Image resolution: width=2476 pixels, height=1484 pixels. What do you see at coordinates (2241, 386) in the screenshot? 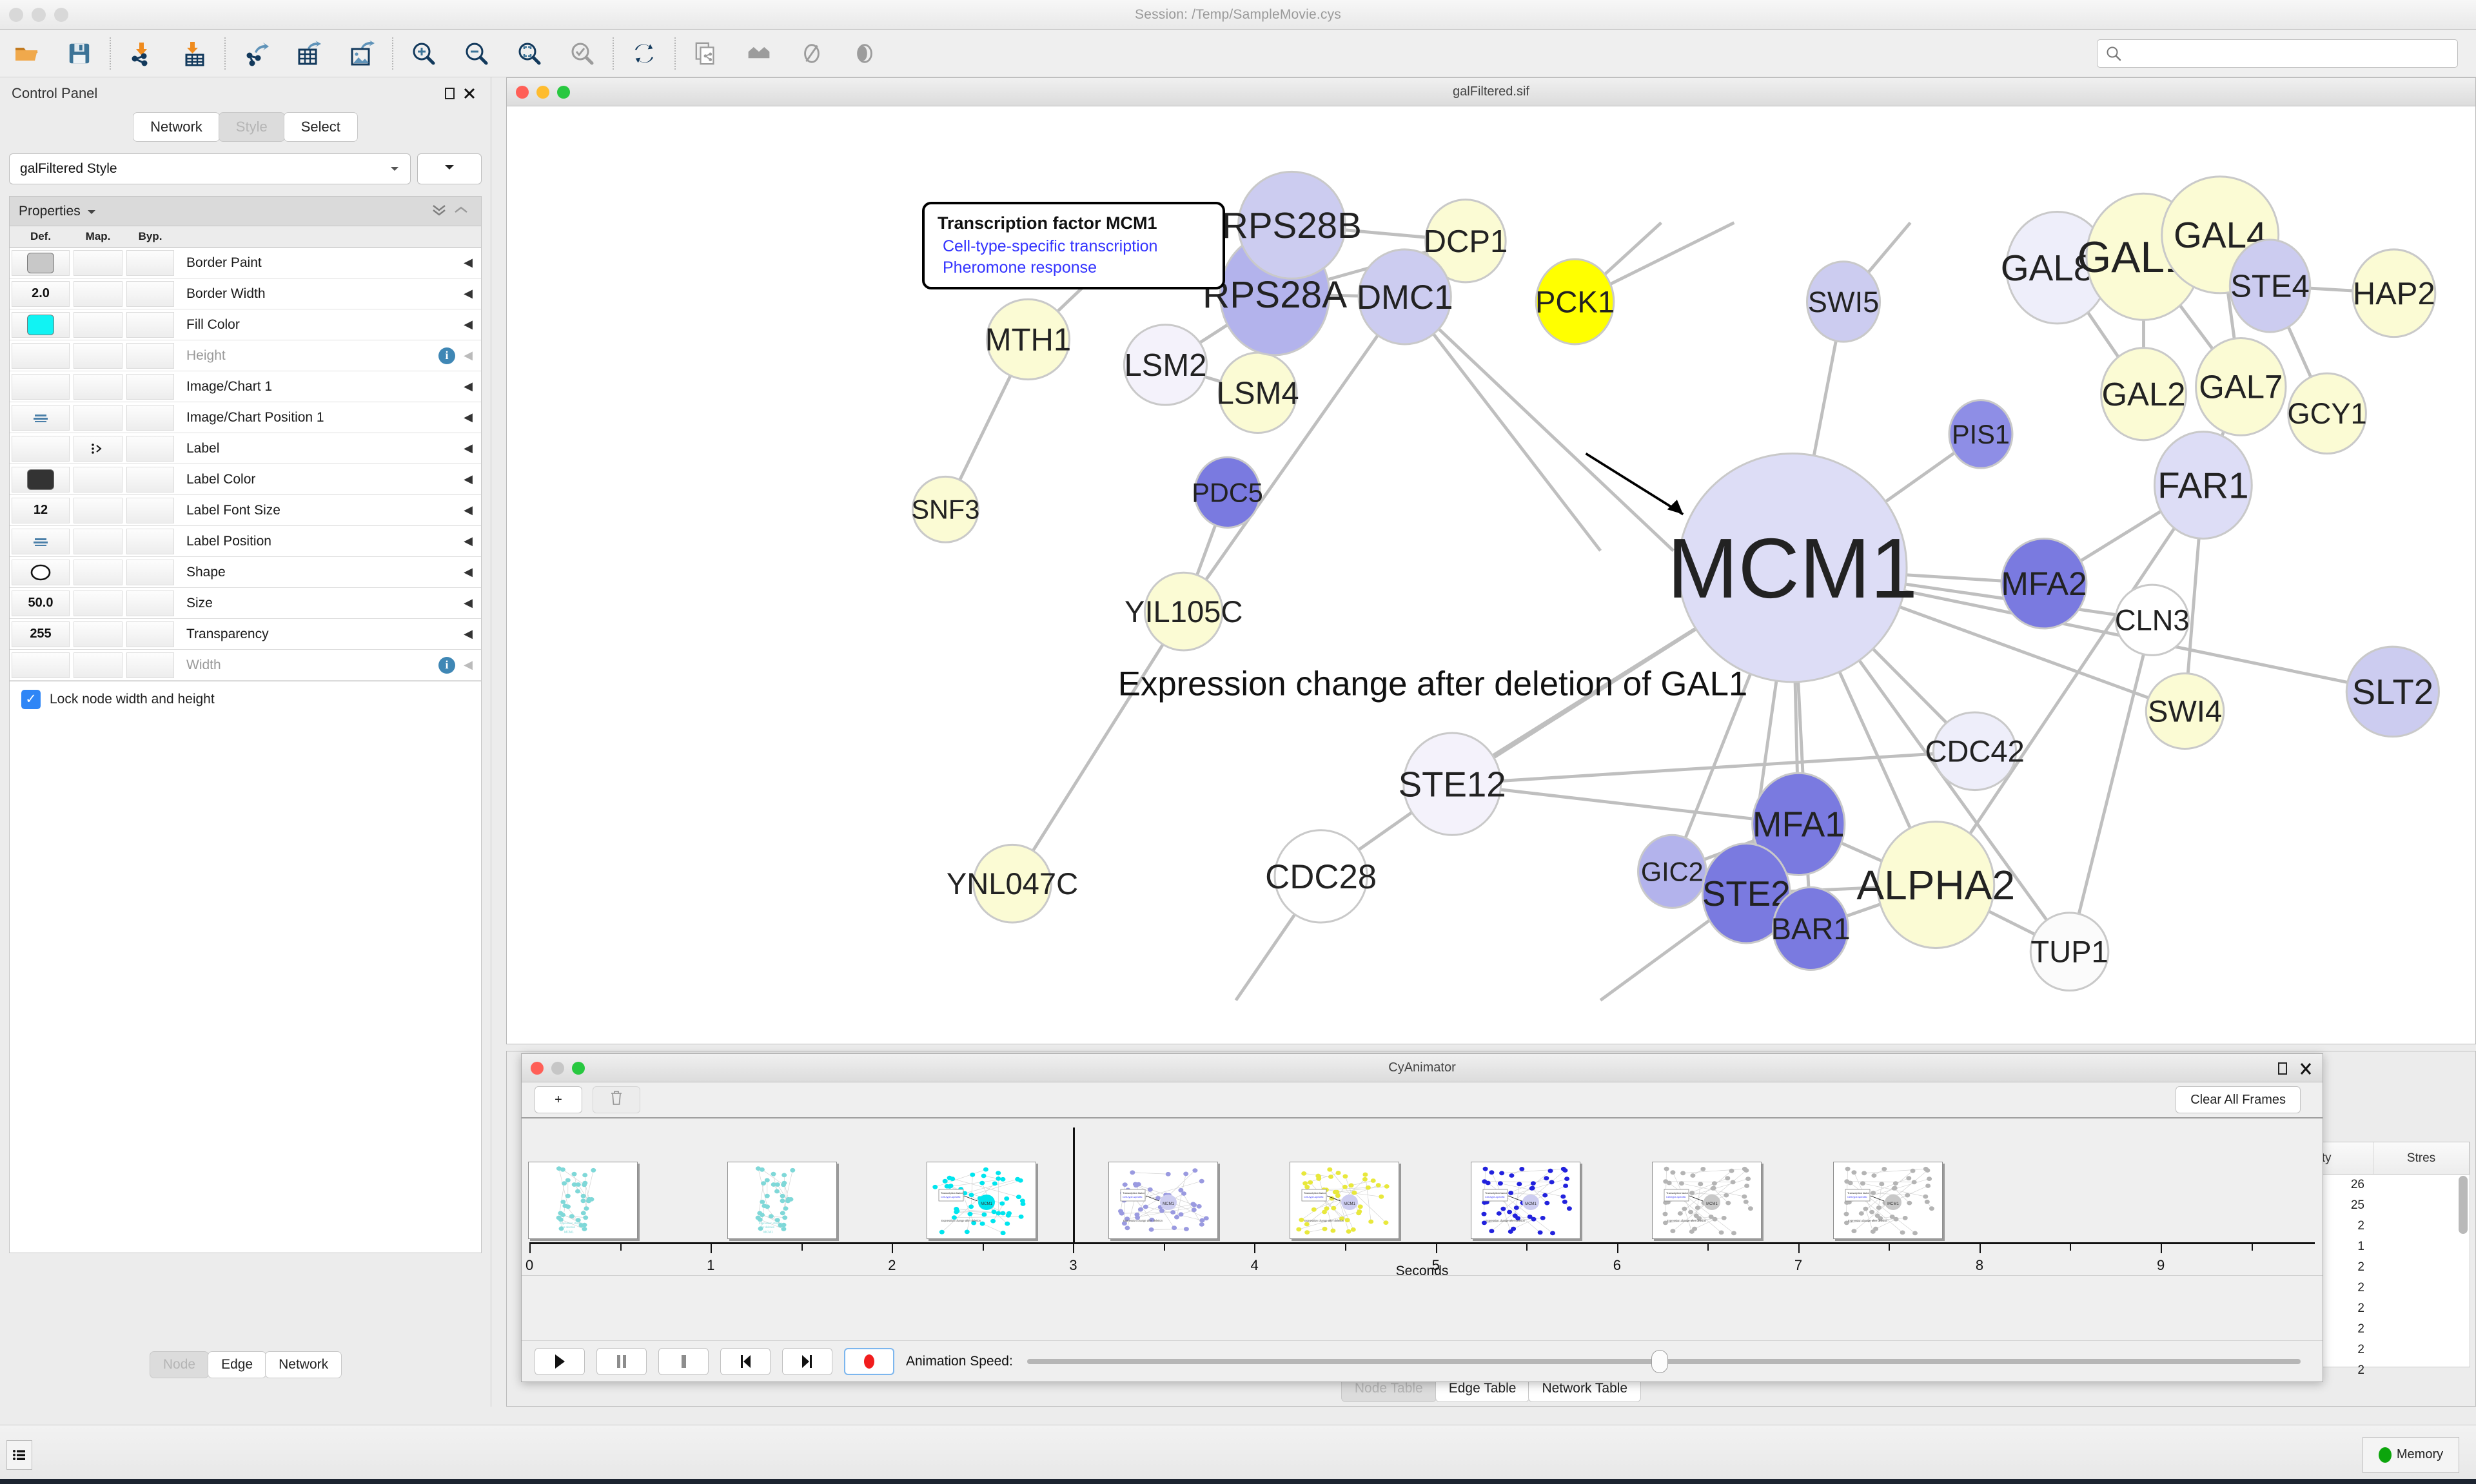
I see `network-node: GAL7` at bounding box center [2241, 386].